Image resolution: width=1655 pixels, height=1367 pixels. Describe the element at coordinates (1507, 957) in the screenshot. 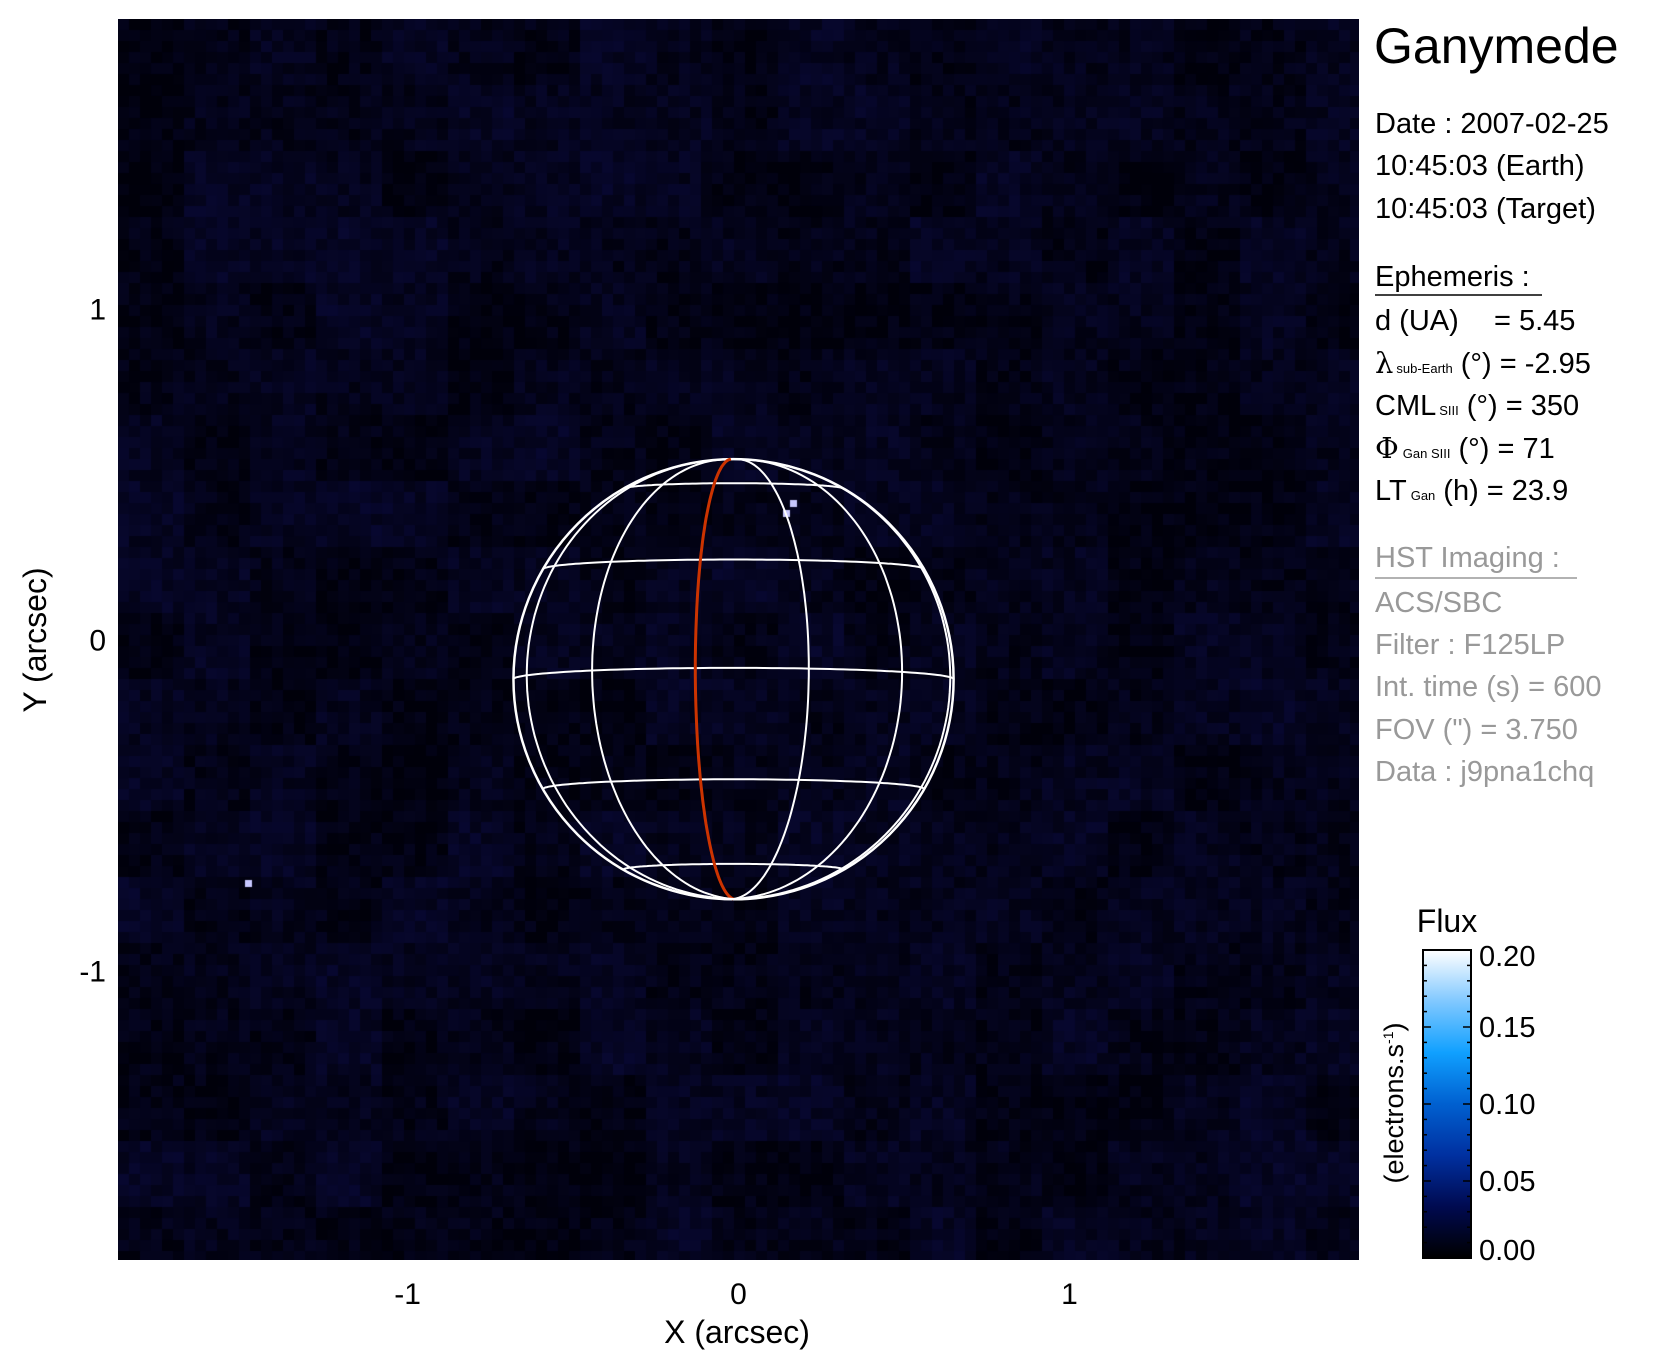

I see `colorbar-tick-label: 0.20` at that location.